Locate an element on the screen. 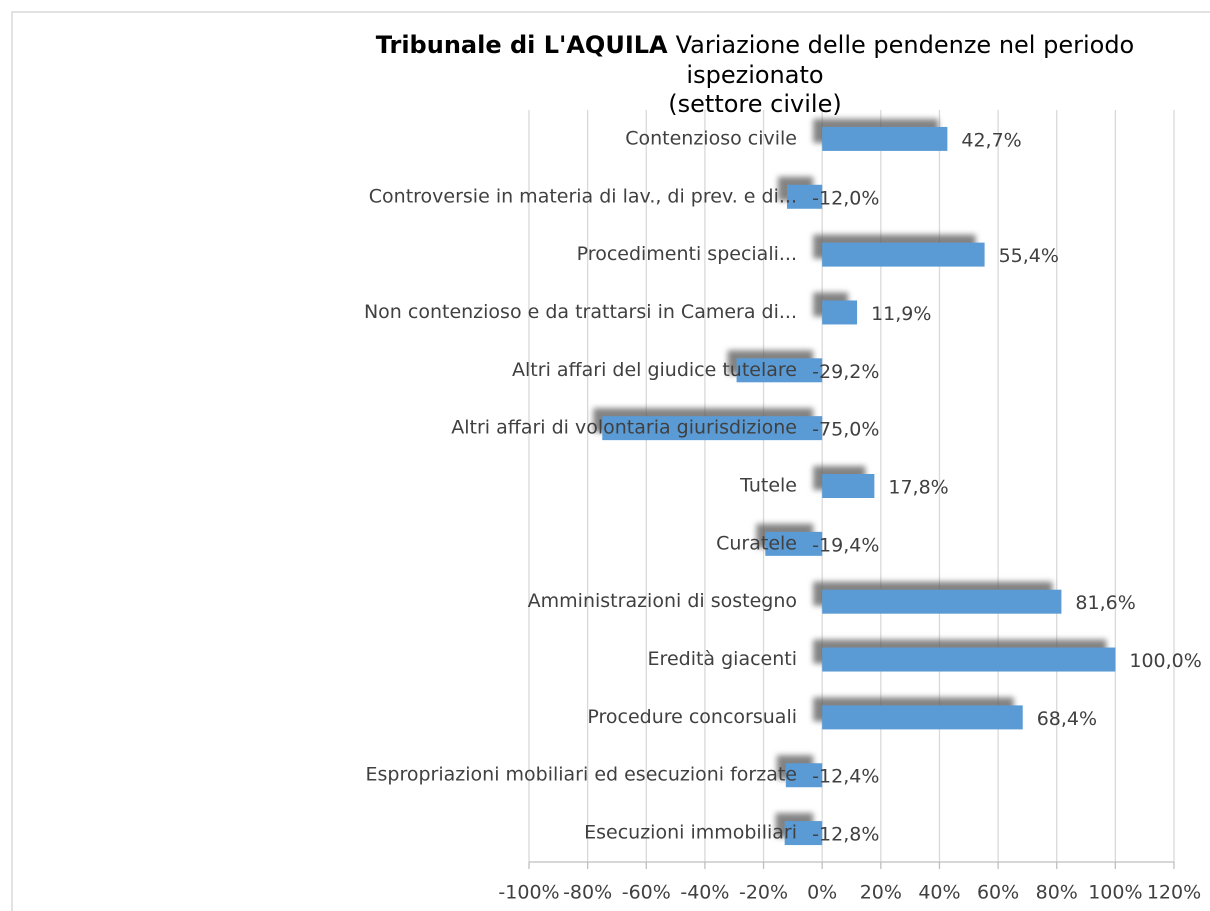  value-label: 68,4% is located at coordinates (1067, 719).